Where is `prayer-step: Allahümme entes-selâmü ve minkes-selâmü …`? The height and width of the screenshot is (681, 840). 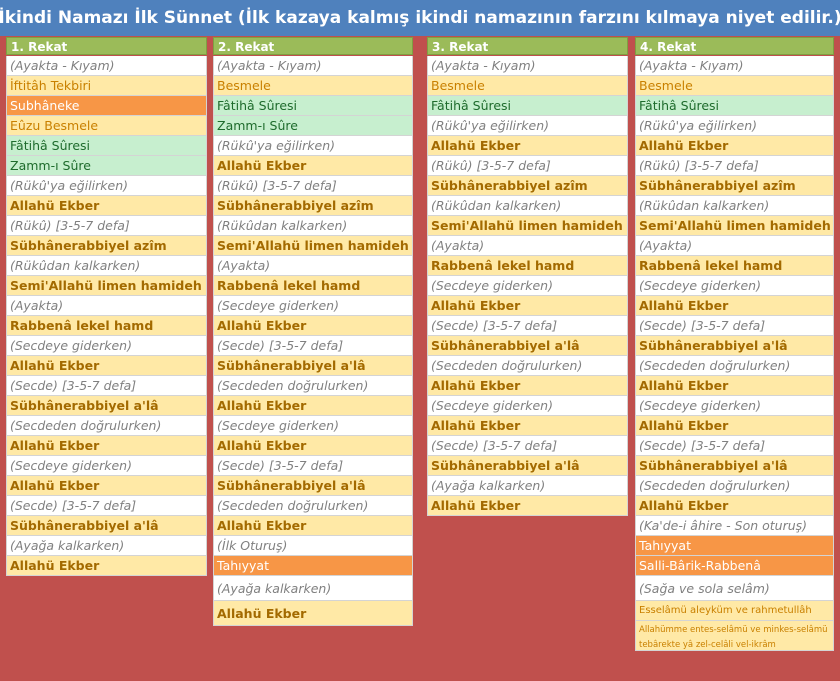
prayer-step: Allahümme entes-selâmü ve minkes-selâmü … is located at coordinates (734, 636).